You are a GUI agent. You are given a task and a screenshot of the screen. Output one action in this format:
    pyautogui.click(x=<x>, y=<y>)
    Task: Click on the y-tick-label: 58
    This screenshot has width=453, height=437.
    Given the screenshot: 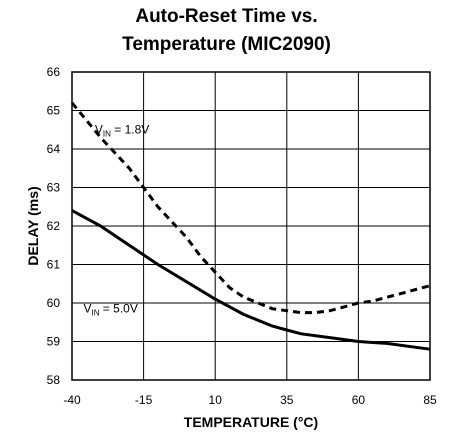 What is the action you would take?
    pyautogui.click(x=54, y=380)
    